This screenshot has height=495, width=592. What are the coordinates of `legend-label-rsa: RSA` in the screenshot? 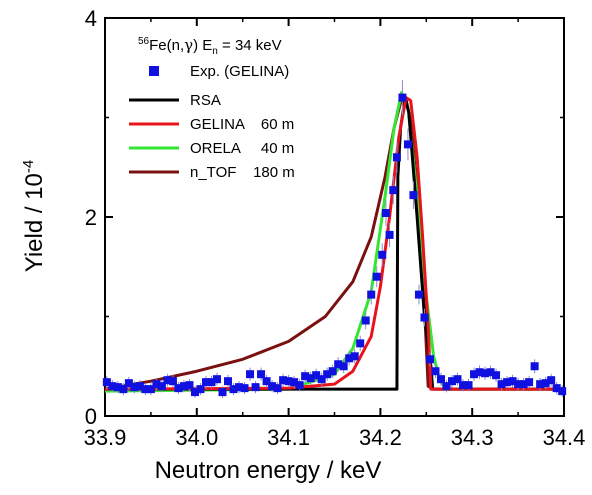 It's located at (205, 100).